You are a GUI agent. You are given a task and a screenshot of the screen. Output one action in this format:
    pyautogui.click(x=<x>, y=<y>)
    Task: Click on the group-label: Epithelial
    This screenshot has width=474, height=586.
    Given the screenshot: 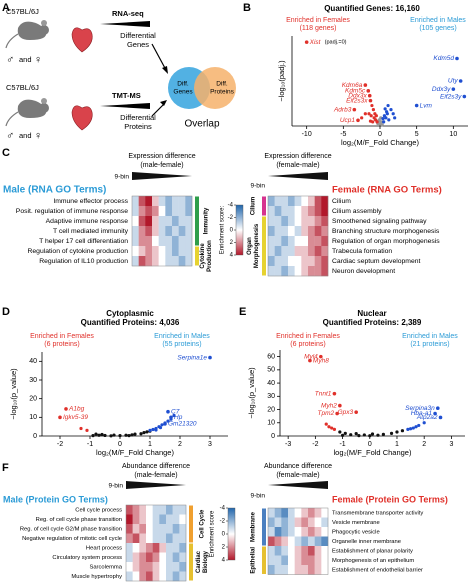 What is the action you would take?
    pyautogui.click(x=254, y=560)
    